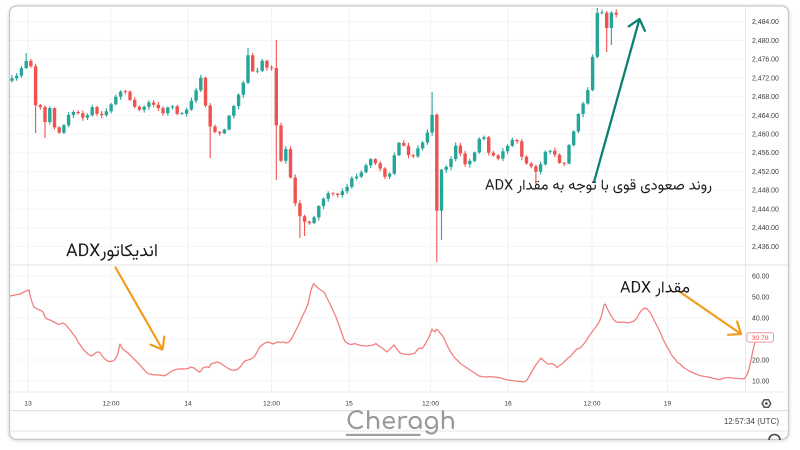 The width and height of the screenshot is (800, 450). I want to click on svg-text: 2,484.00, so click(765, 22).